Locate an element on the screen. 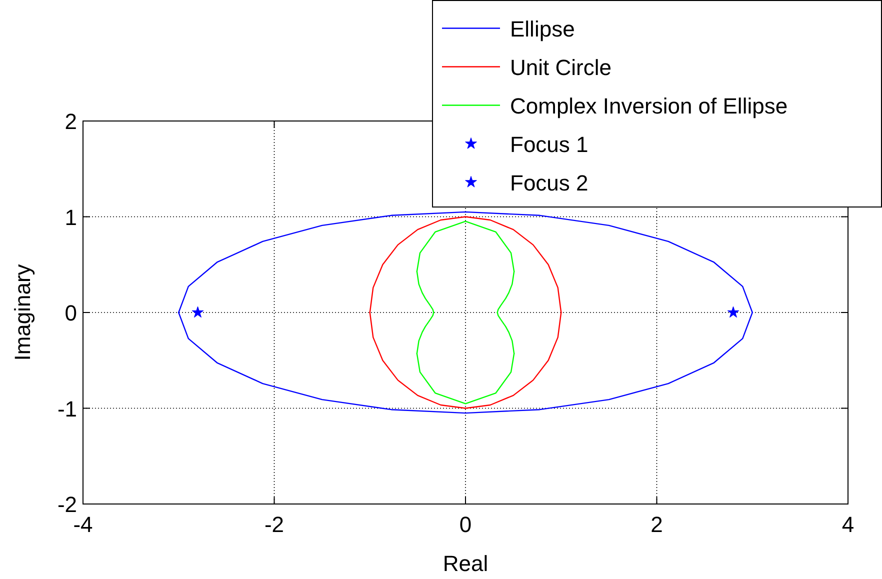  x-axis-title: Real is located at coordinates (465, 563).